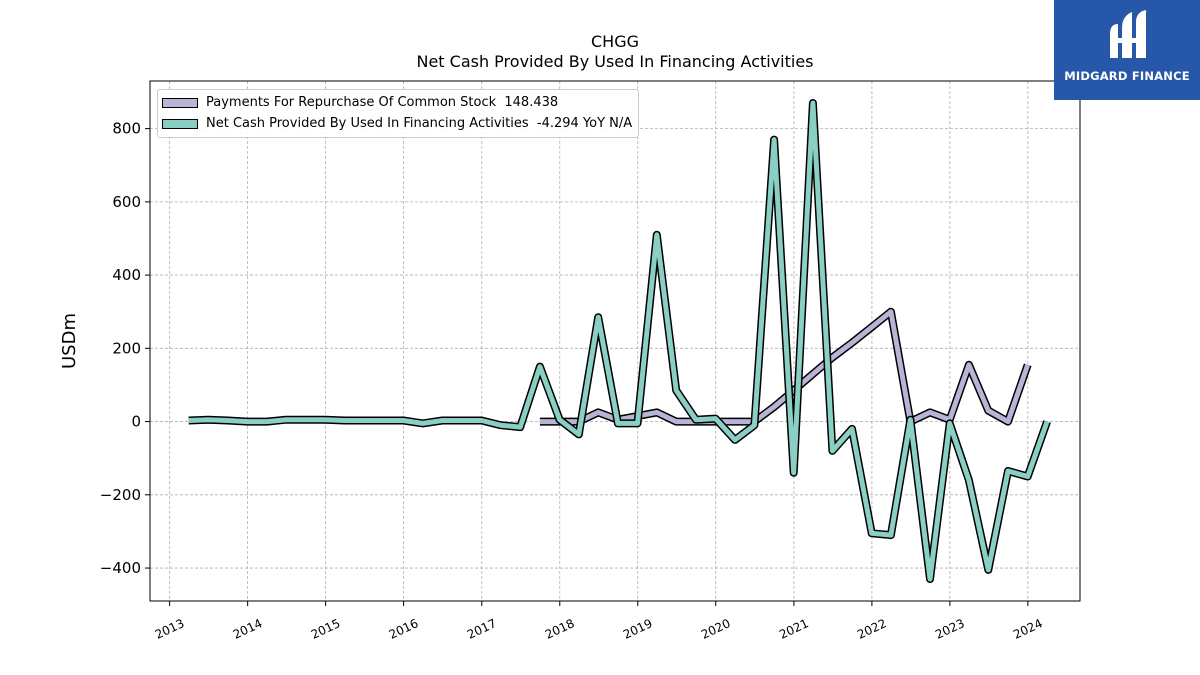 The height and width of the screenshot is (675, 1200). What do you see at coordinates (351, 102) in the screenshot?
I see `legend-label-repurchase: Payments For Repurchase Of Common Stock` at bounding box center [351, 102].